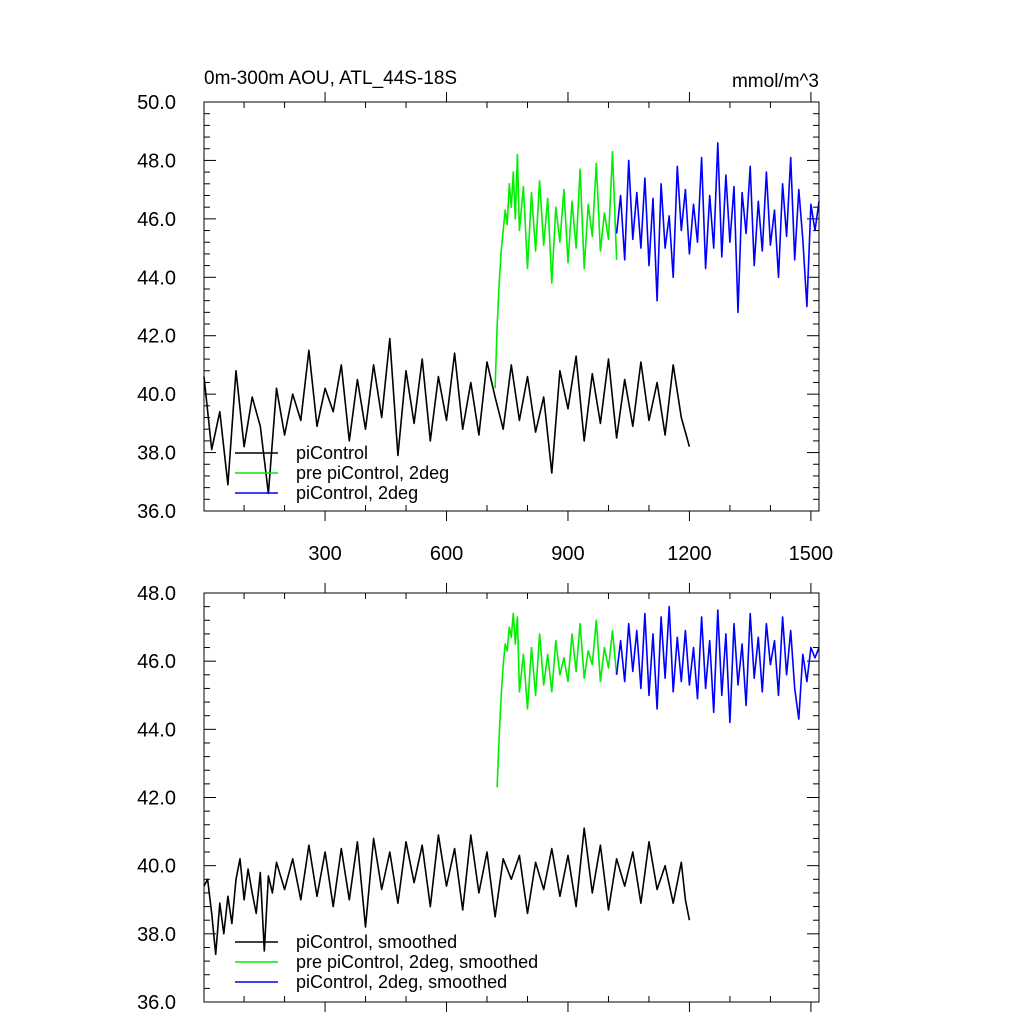 The image size is (1024, 1024). I want to click on x-tick-label: 300, so click(324, 554).